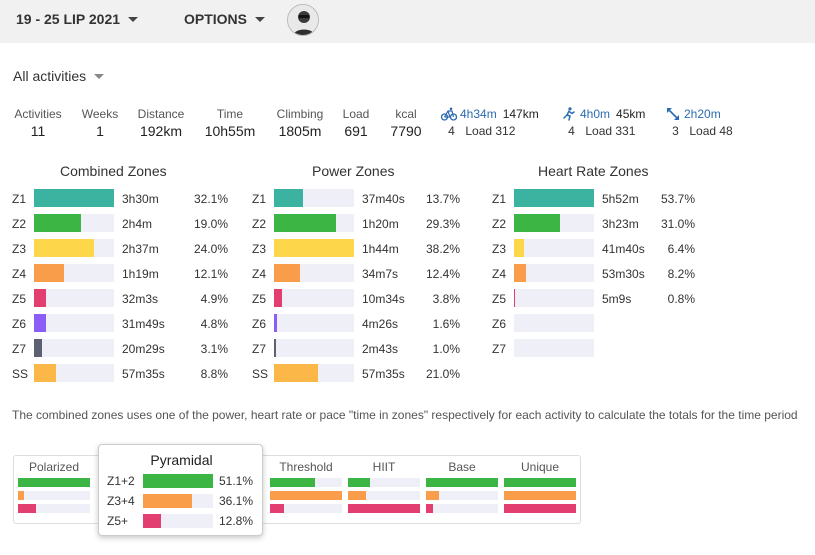 This screenshot has width=815, height=555. I want to click on distribution-column-unique: Unique, so click(540, 486).